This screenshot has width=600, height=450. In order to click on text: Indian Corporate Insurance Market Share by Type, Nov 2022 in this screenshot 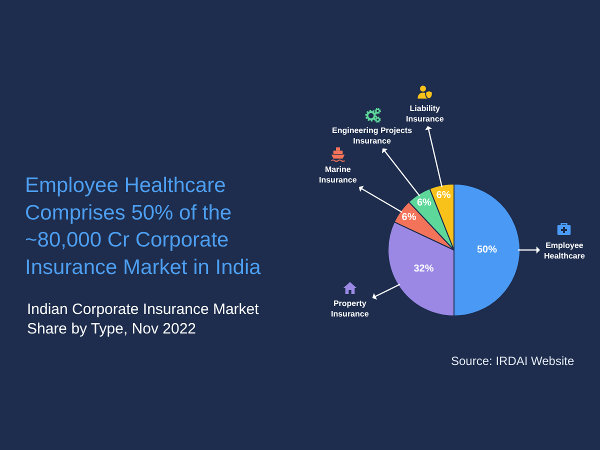, I will do `click(143, 319)`.